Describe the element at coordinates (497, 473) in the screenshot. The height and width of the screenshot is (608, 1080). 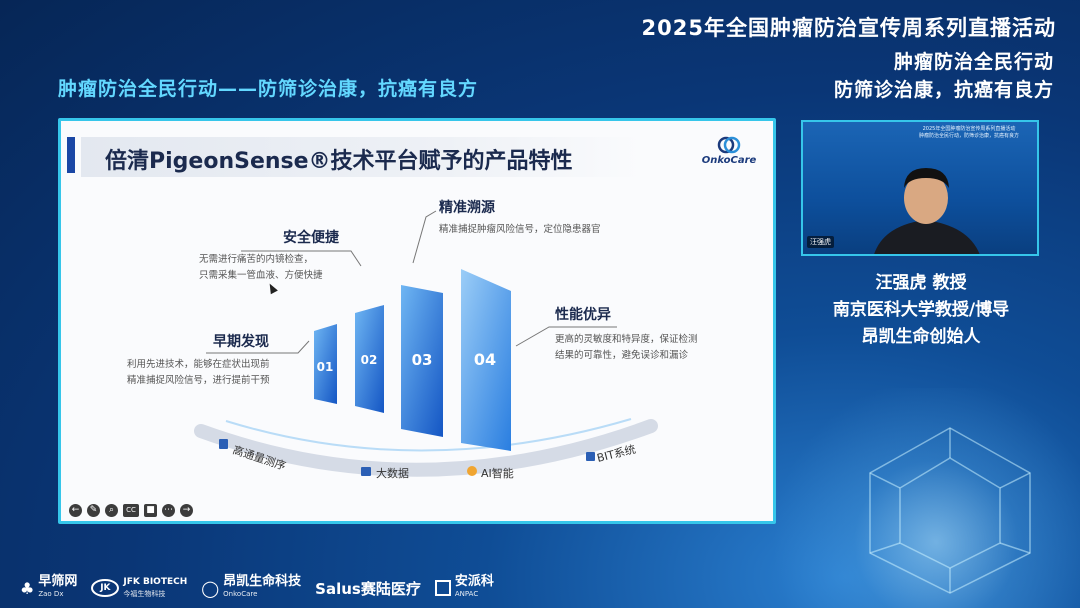
I see `base-label-ai: AI智能` at that location.